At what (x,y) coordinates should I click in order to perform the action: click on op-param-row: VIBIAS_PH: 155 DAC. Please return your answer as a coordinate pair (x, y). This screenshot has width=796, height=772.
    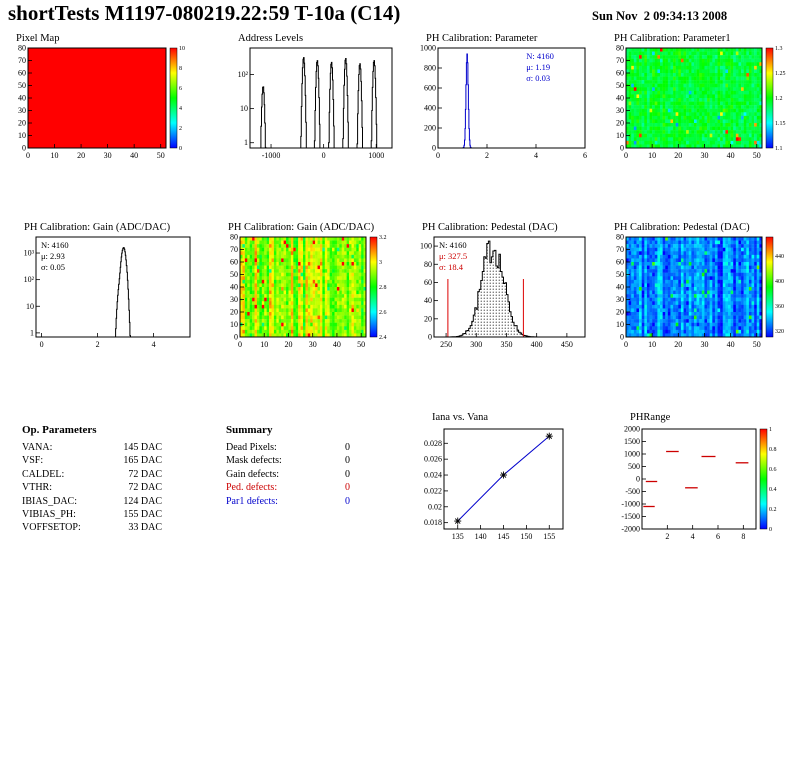
    Looking at the image, I should click on (92, 514).